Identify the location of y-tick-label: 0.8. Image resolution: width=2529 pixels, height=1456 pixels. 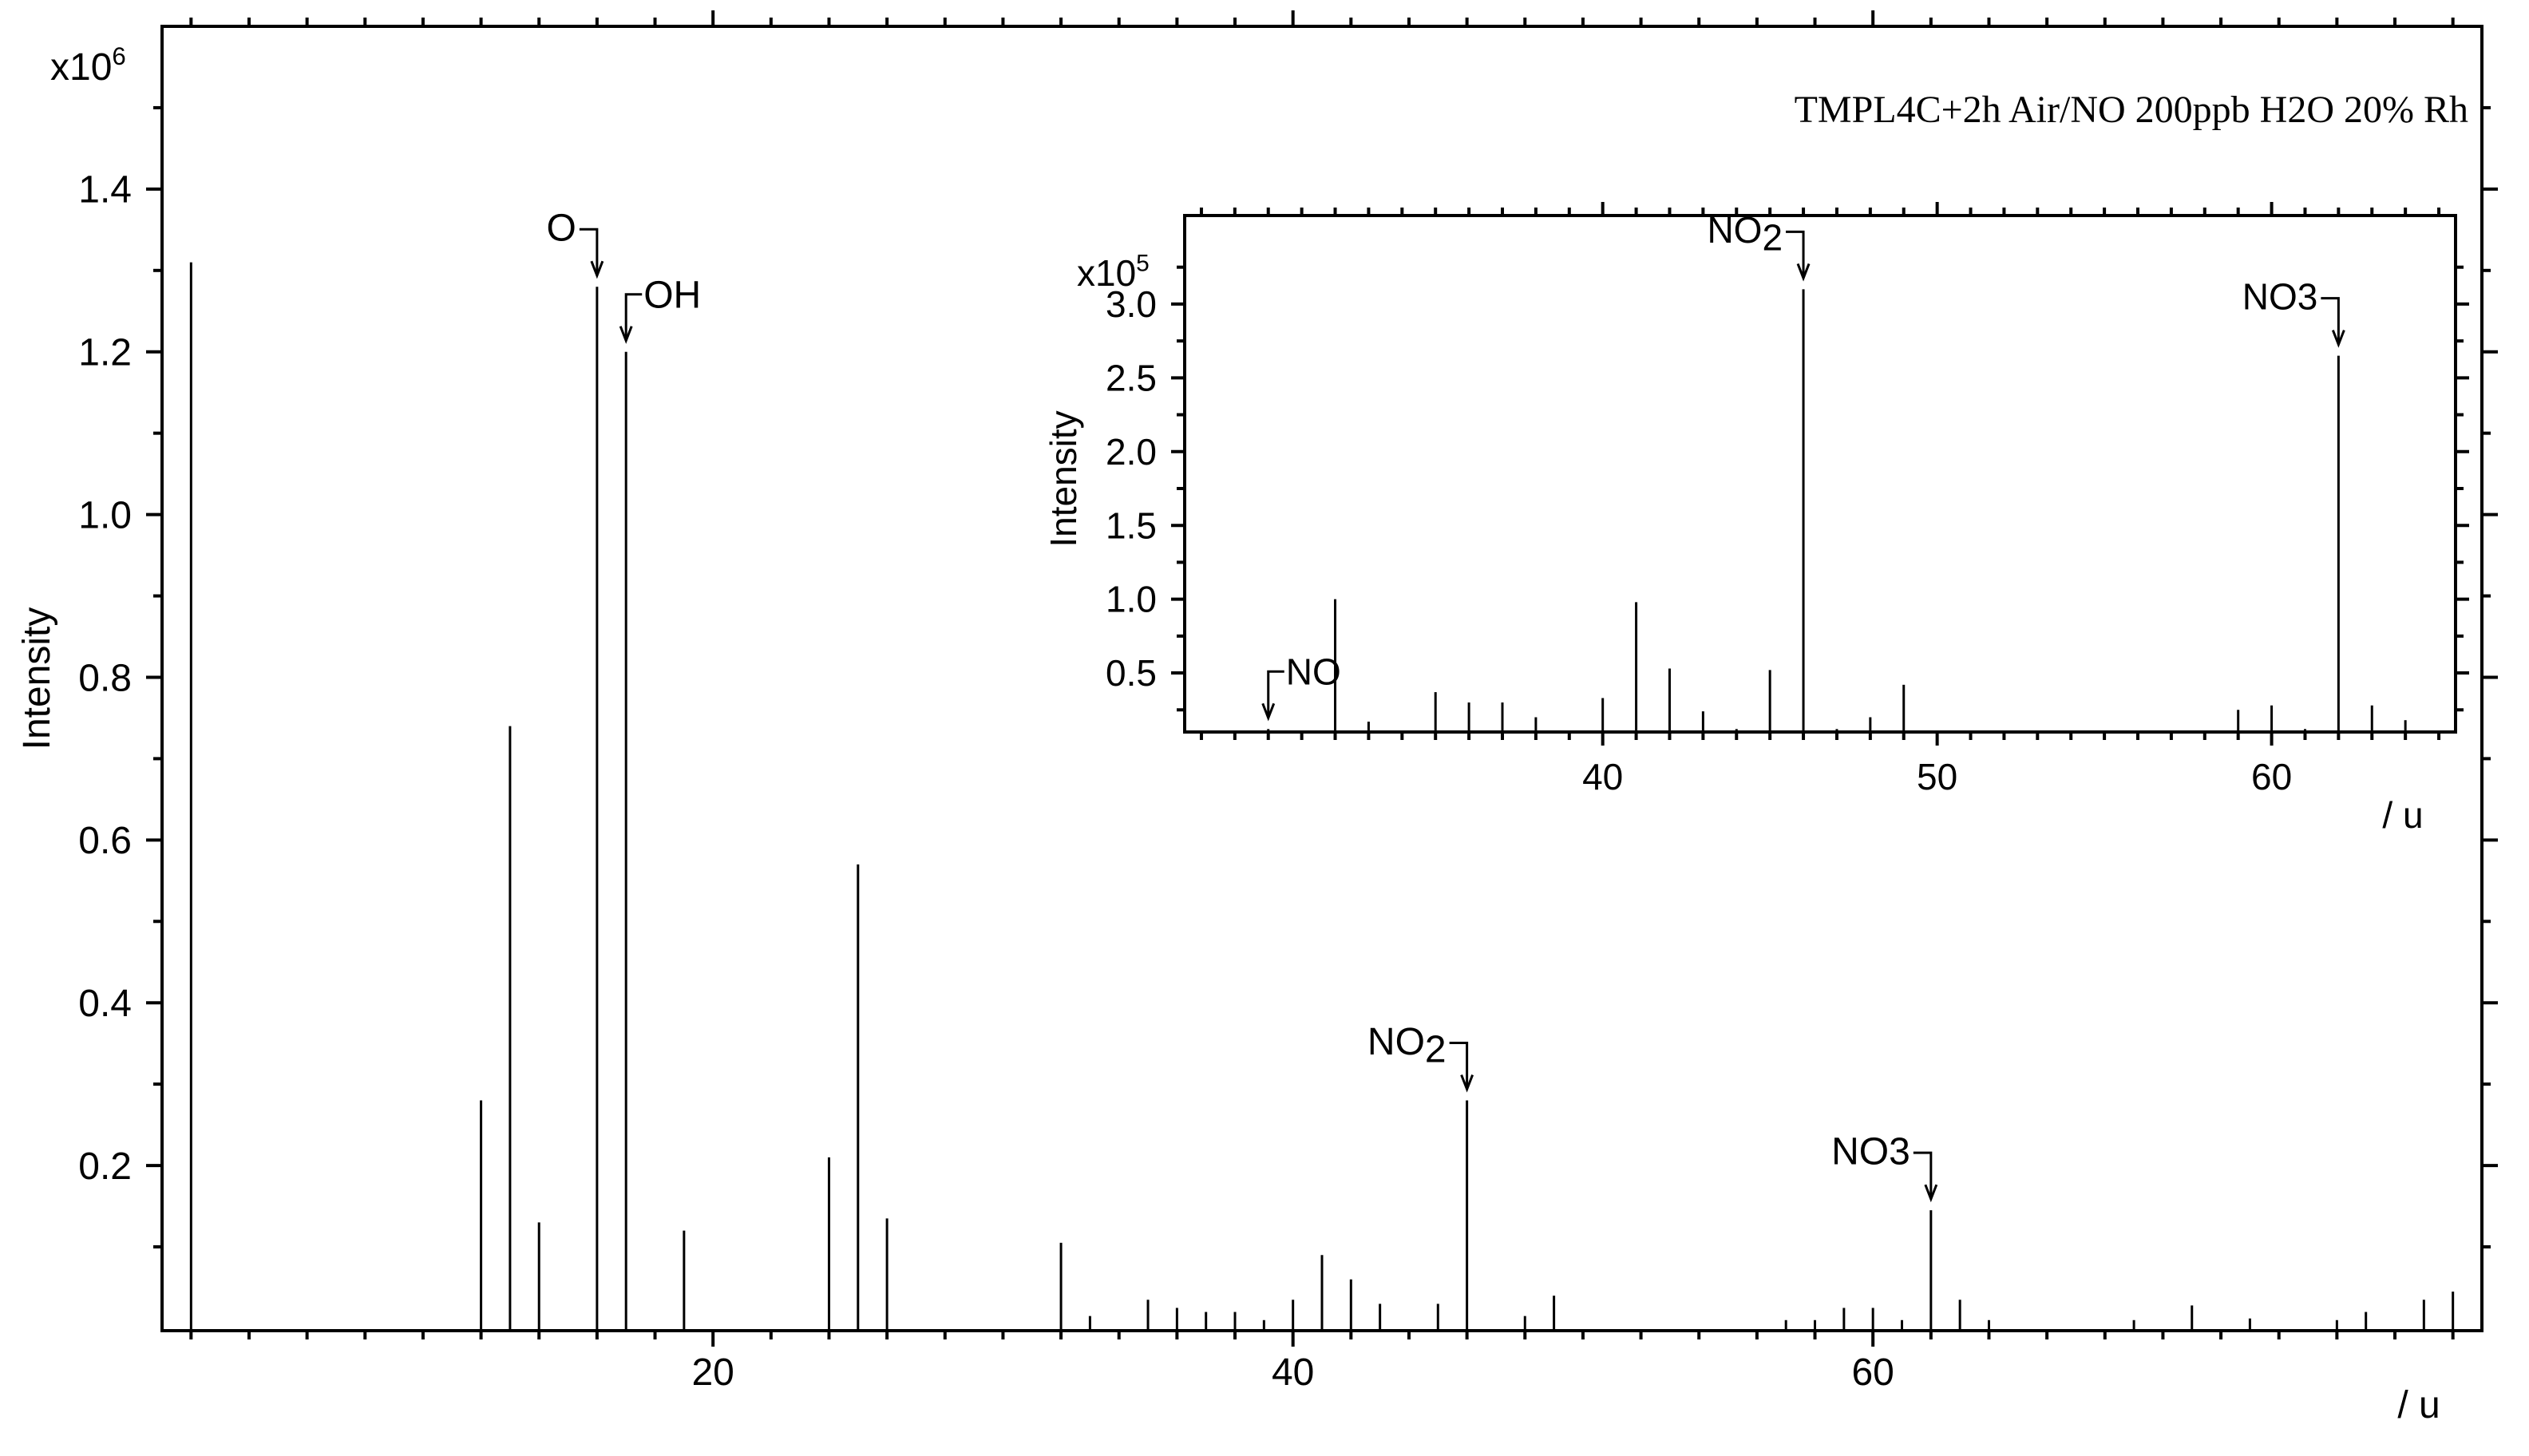
(105, 678).